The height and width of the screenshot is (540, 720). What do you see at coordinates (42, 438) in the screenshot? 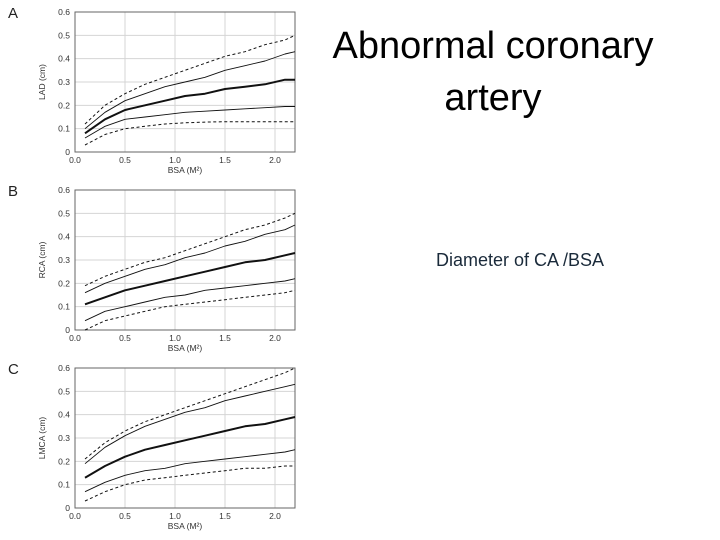
I see `y-axis-label: LMCA (cm)` at bounding box center [42, 438].